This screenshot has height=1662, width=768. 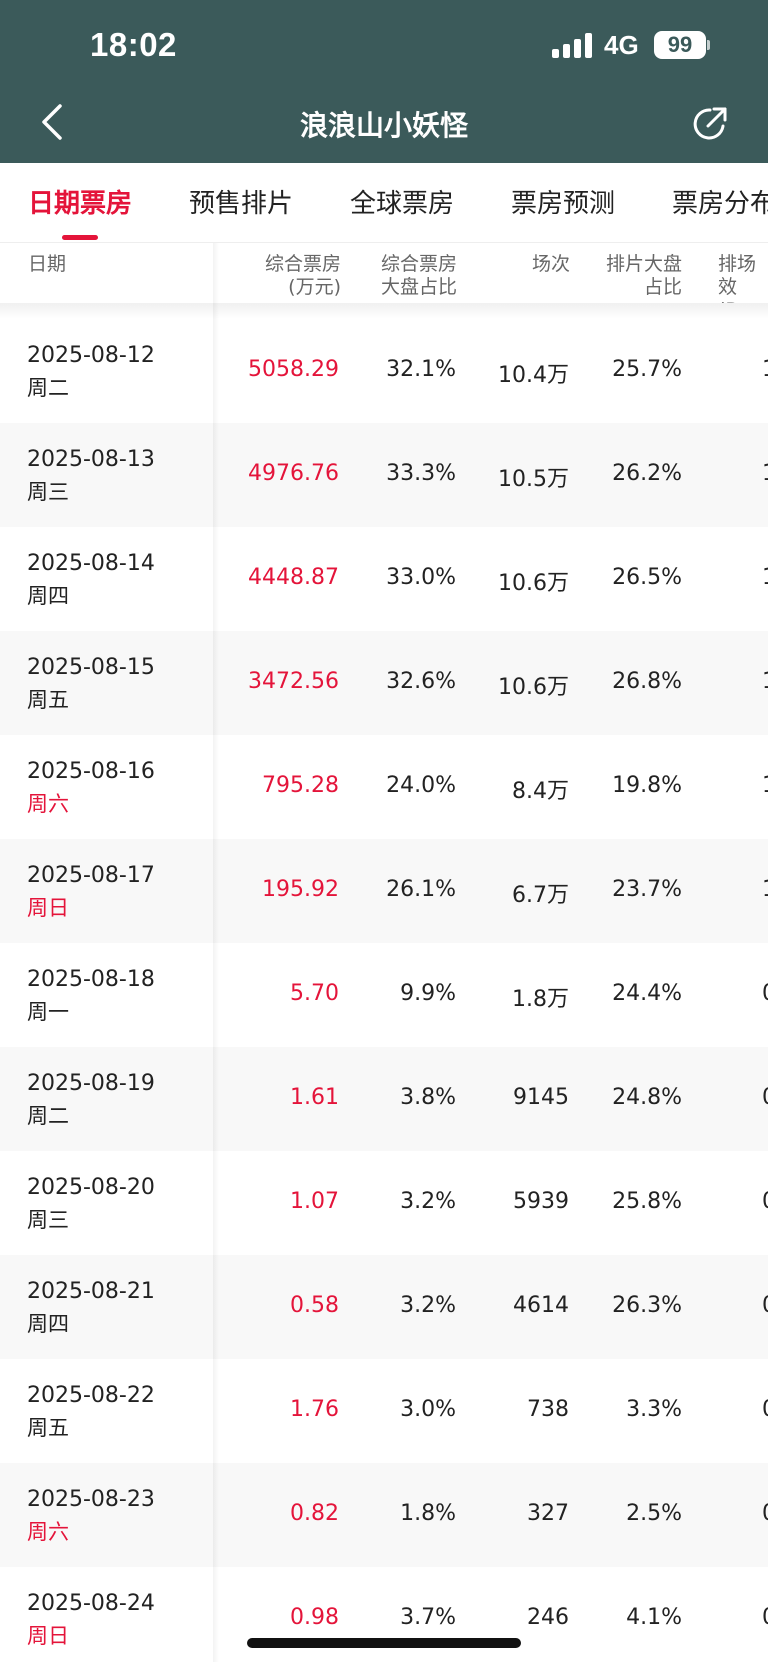 I want to click on row-box-office: 4976.76, so click(x=293, y=473).